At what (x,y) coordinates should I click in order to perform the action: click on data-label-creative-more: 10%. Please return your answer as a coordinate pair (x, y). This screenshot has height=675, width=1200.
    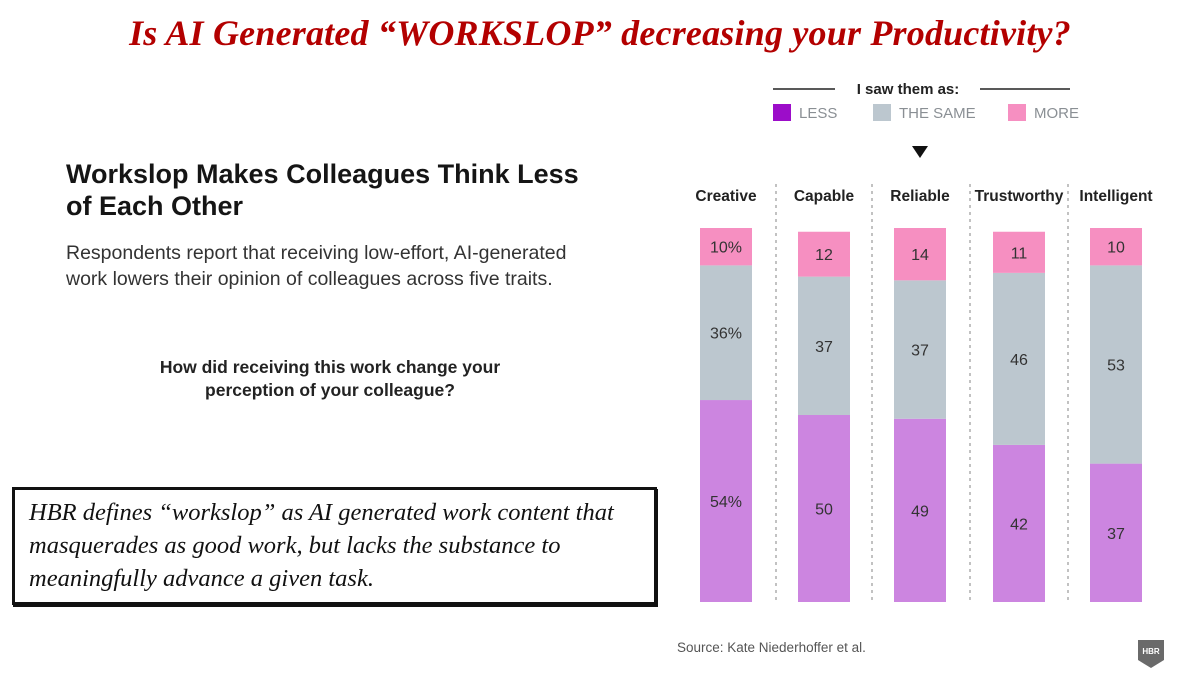
    Looking at the image, I should click on (726, 248).